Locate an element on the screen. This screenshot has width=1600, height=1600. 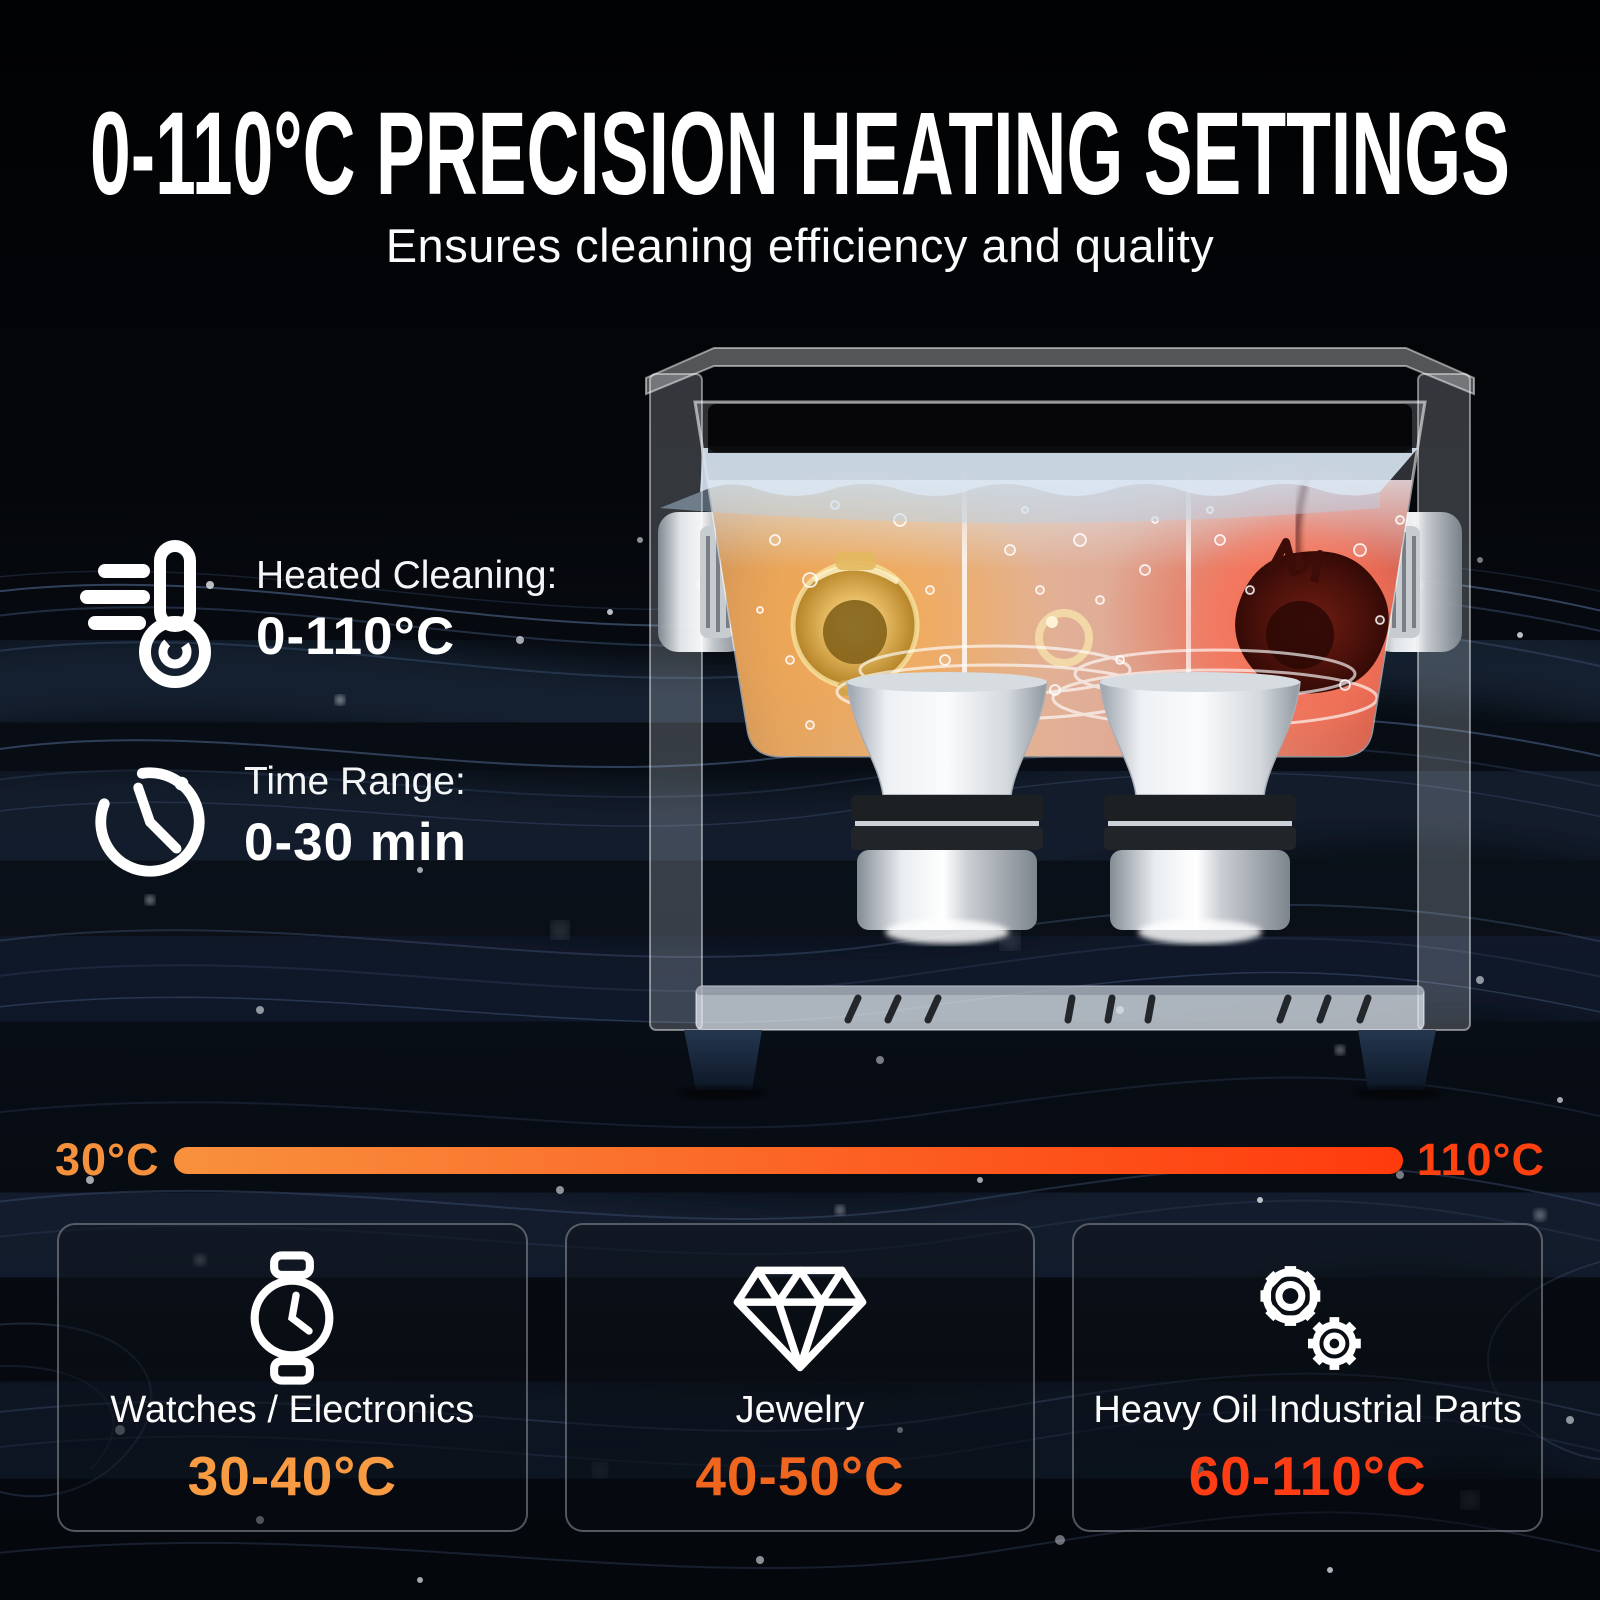
temperature-scale: 30°C 110°C is located at coordinates (800, 1160).